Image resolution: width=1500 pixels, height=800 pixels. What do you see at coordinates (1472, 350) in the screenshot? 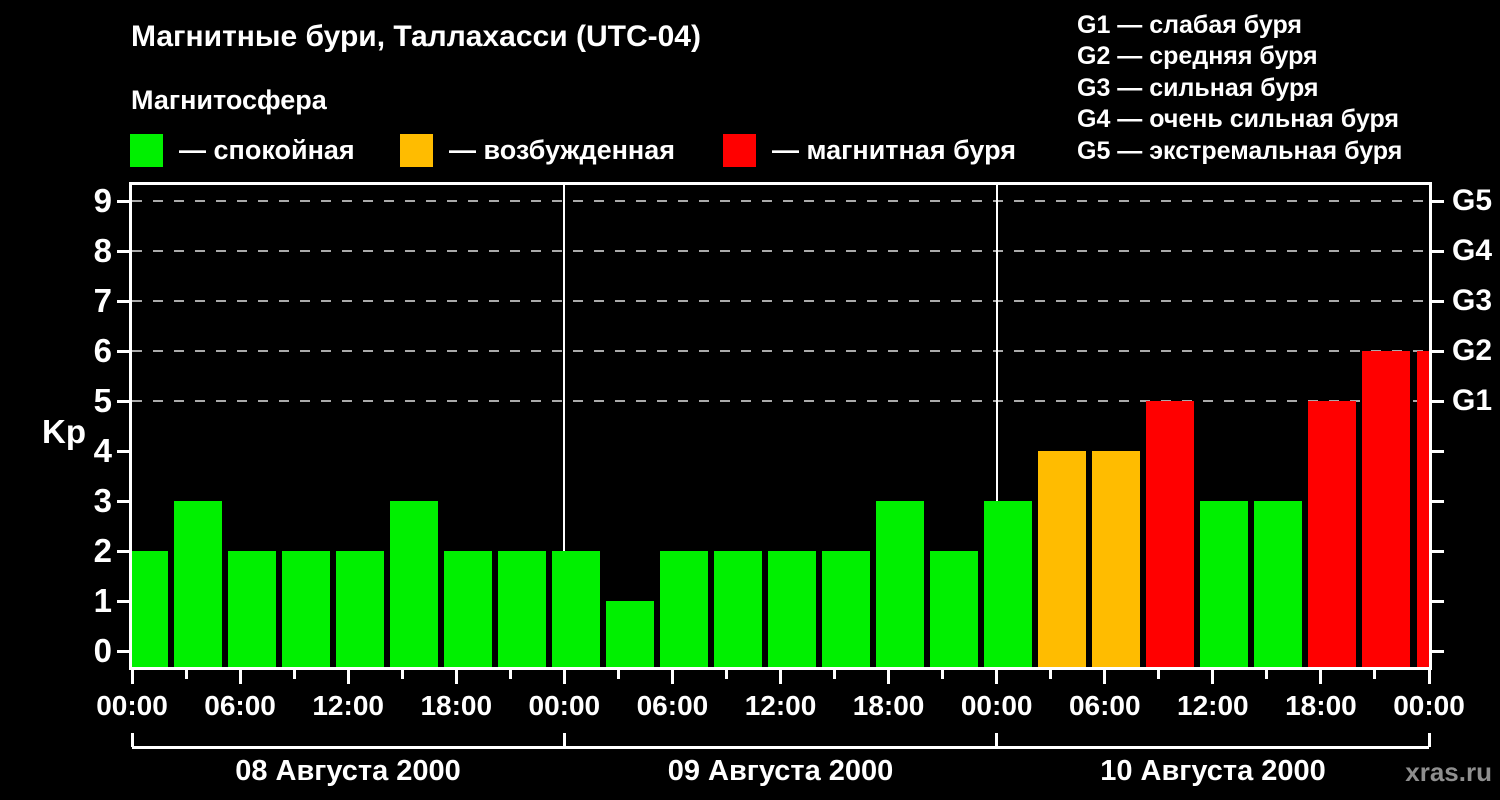
I see `g-scale-label: G2` at bounding box center [1472, 350].